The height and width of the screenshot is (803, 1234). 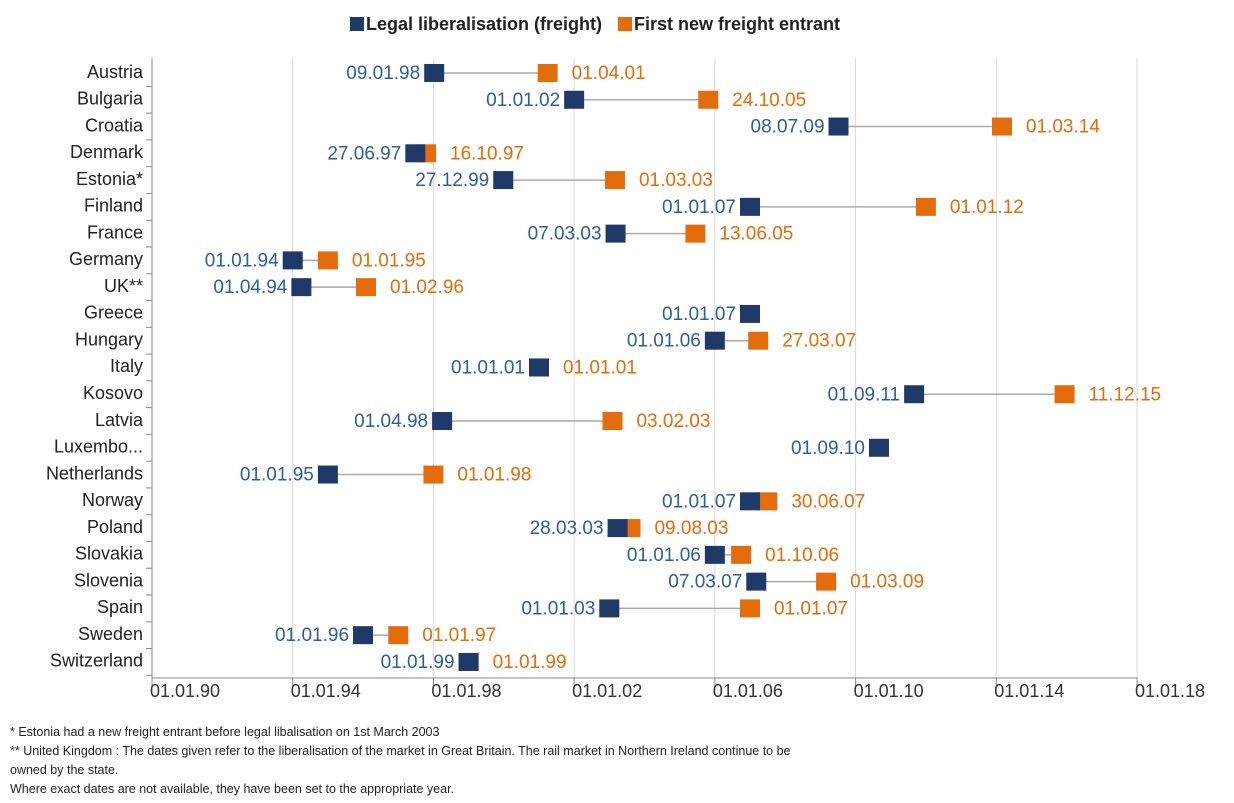 What do you see at coordinates (737, 24) in the screenshot?
I see `legend-label: First new freight entrant` at bounding box center [737, 24].